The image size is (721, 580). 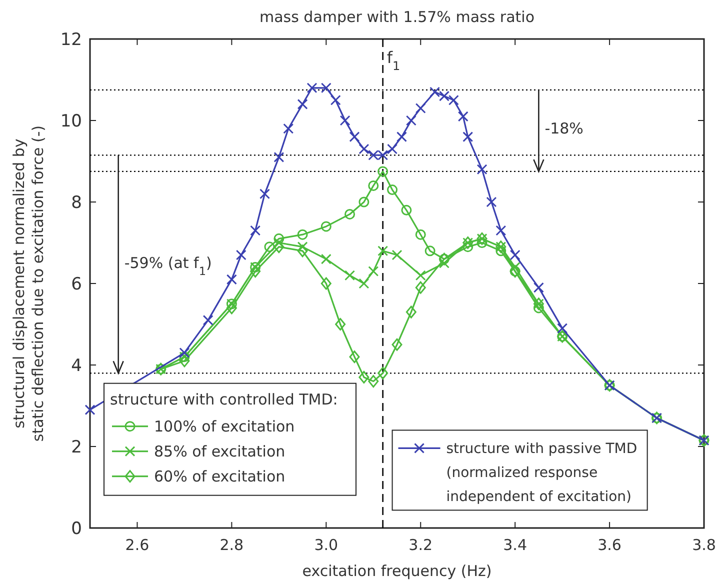 What do you see at coordinates (71, 40) in the screenshot?
I see `y-tick-label: 12` at bounding box center [71, 40].